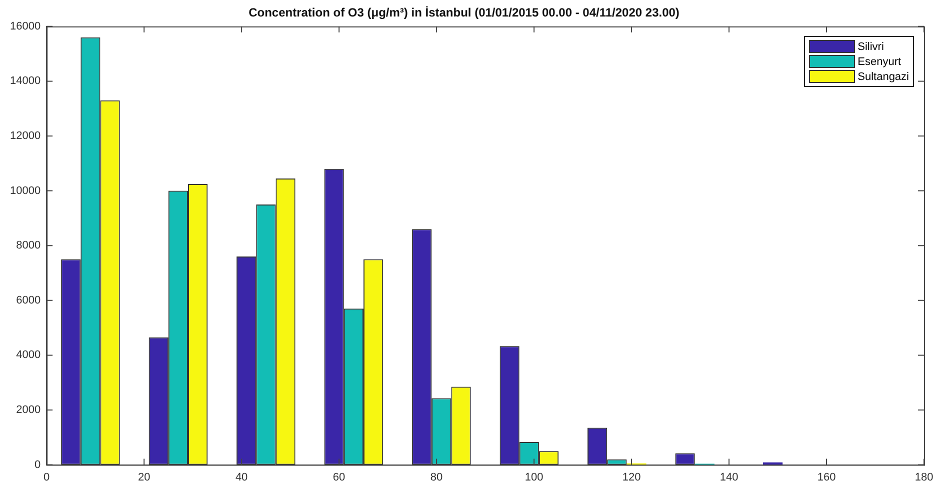  I want to click on y-tick-label: 2000, so click(28, 410).